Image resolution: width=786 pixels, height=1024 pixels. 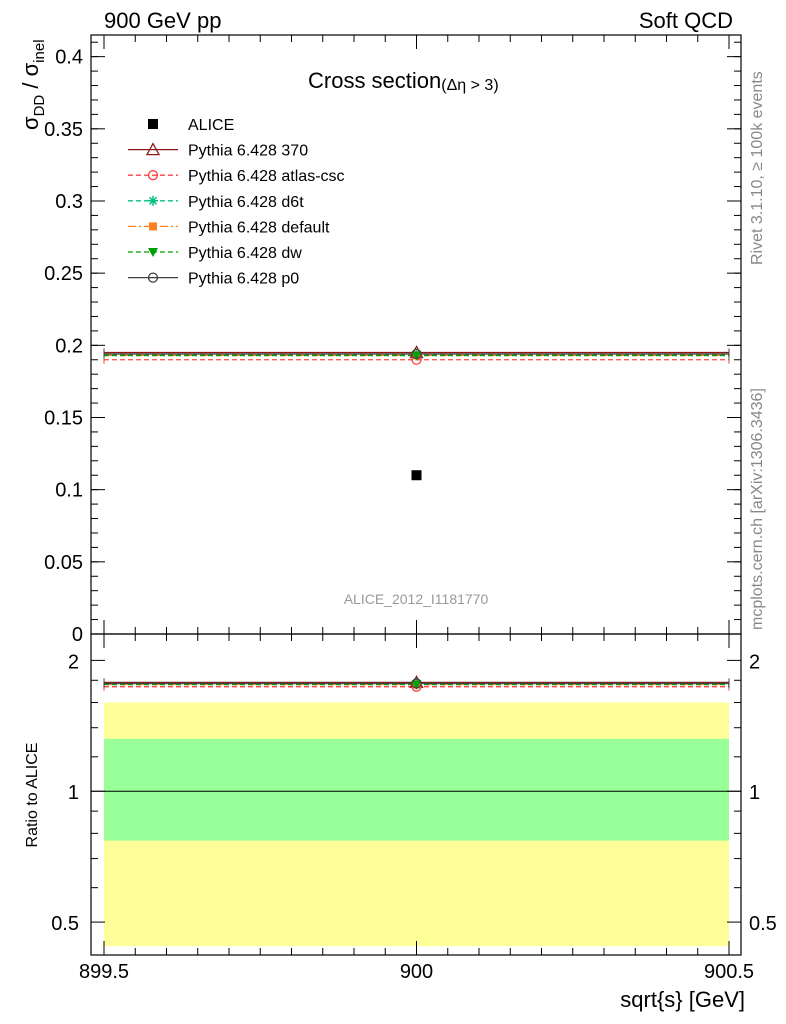 I want to click on legend-label-4: Pythia 6.428 dw, so click(x=245, y=253).